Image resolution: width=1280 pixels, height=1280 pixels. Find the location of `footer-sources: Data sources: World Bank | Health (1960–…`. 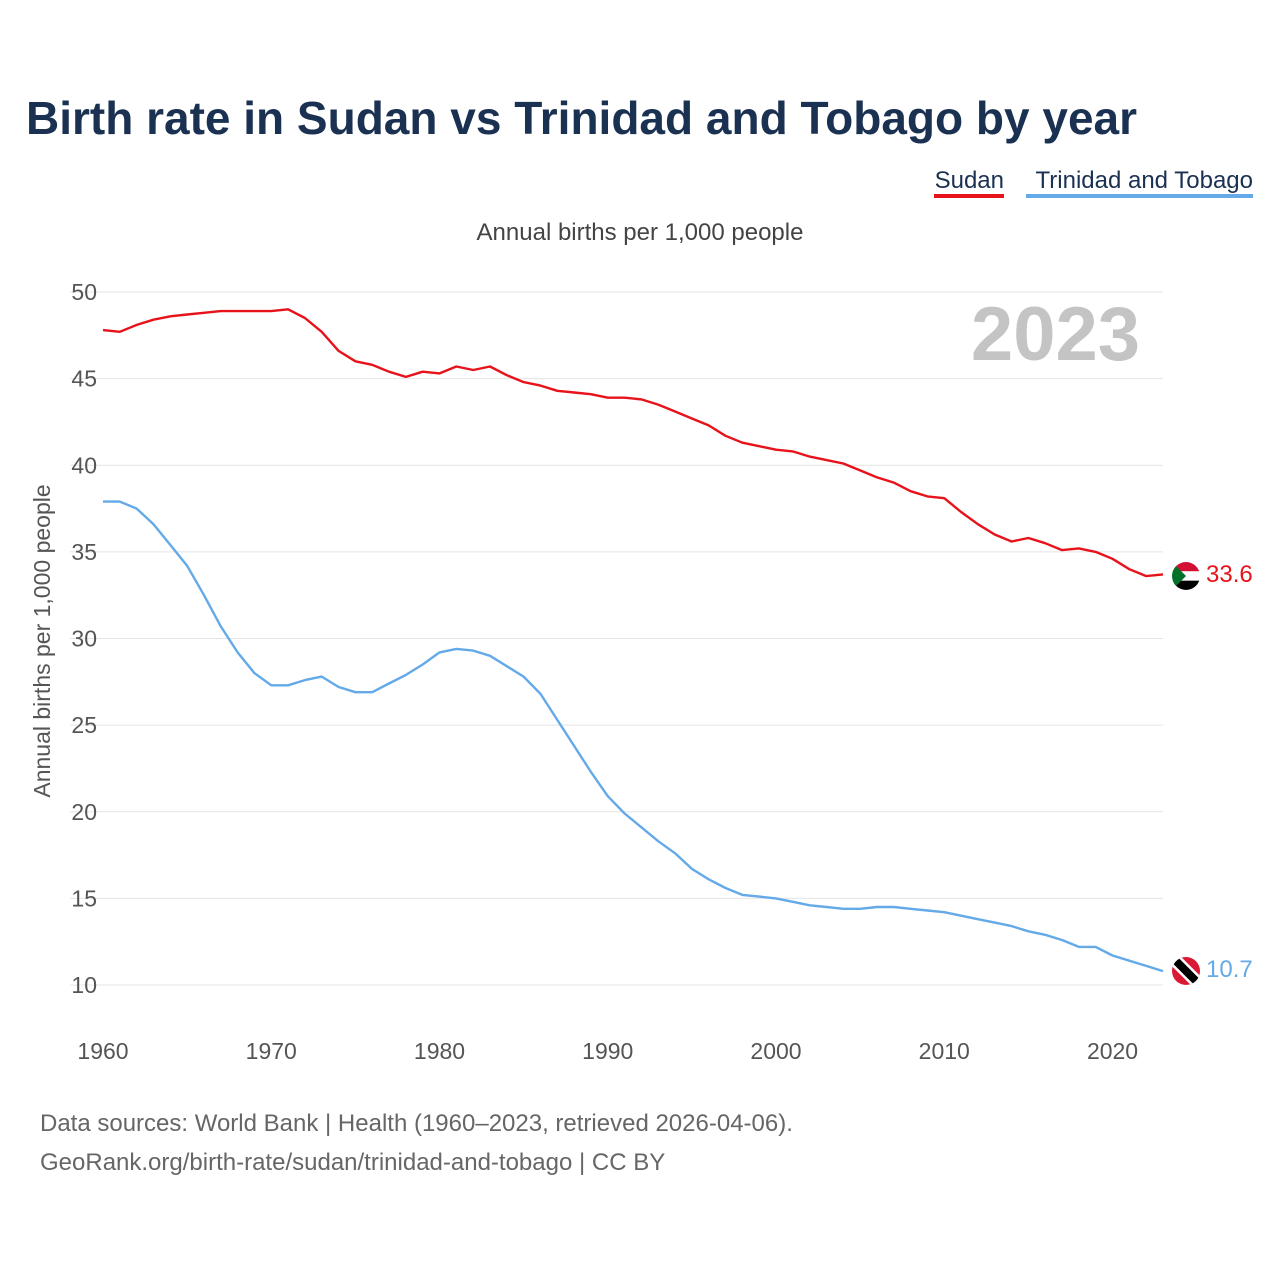

footer-sources: Data sources: World Bank | Health (1960–… is located at coordinates (416, 1123).